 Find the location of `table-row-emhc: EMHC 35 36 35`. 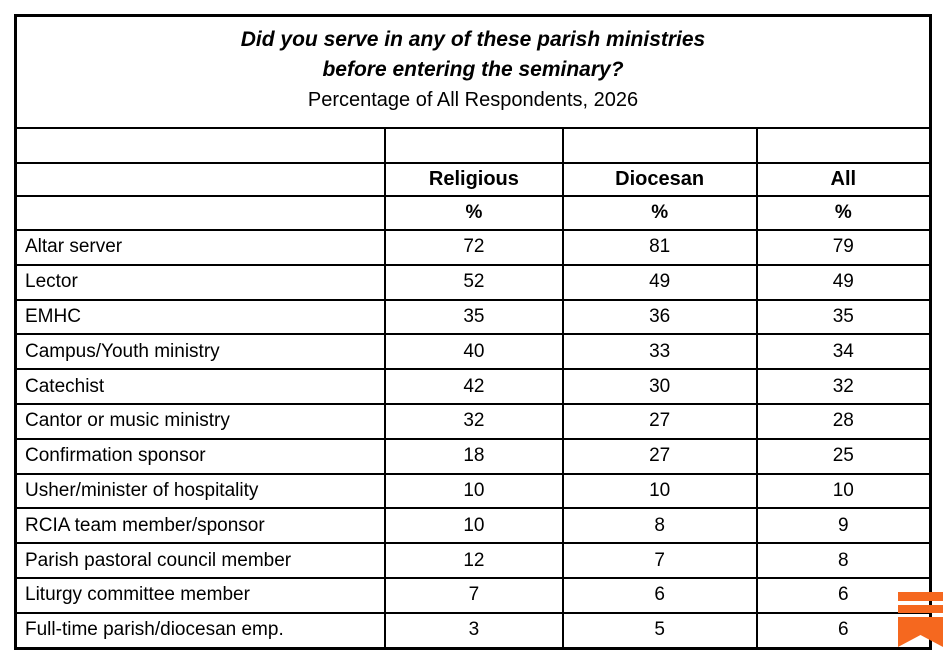

table-row-emhc: EMHC 35 36 35 is located at coordinates (473, 317).